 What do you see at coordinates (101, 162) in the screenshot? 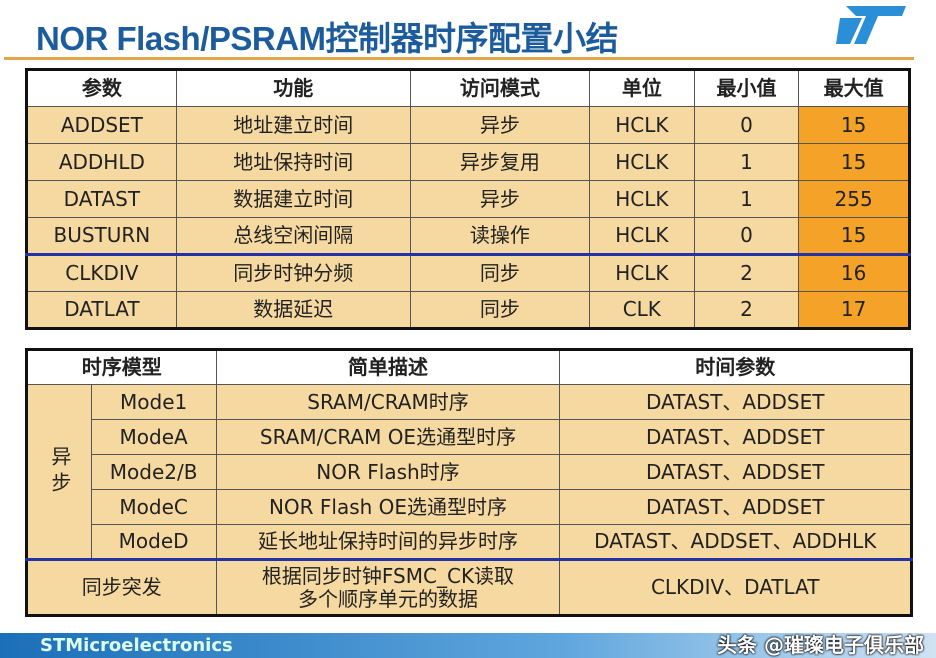
I see `table-cell: ADDHLD` at bounding box center [101, 162].